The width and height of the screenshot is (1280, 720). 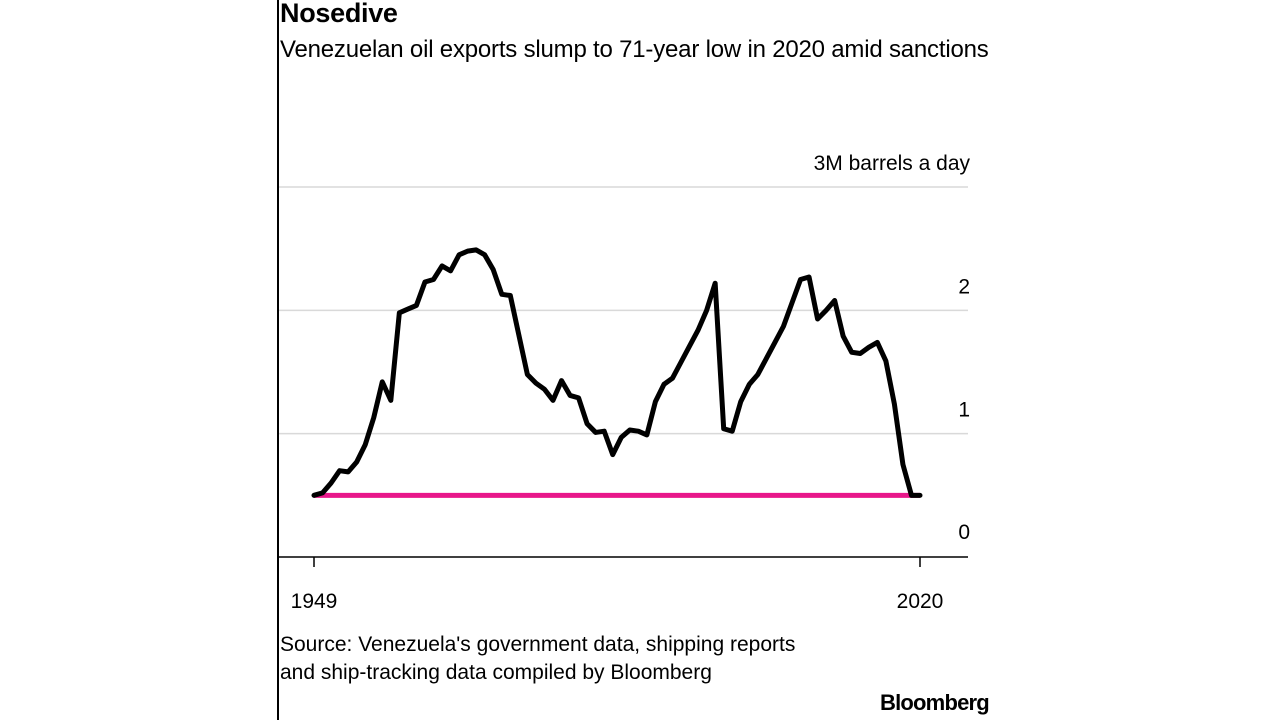 What do you see at coordinates (892, 348) in the screenshot?
I see `y-axis-labels: 0 1 2 3M barrels a day` at bounding box center [892, 348].